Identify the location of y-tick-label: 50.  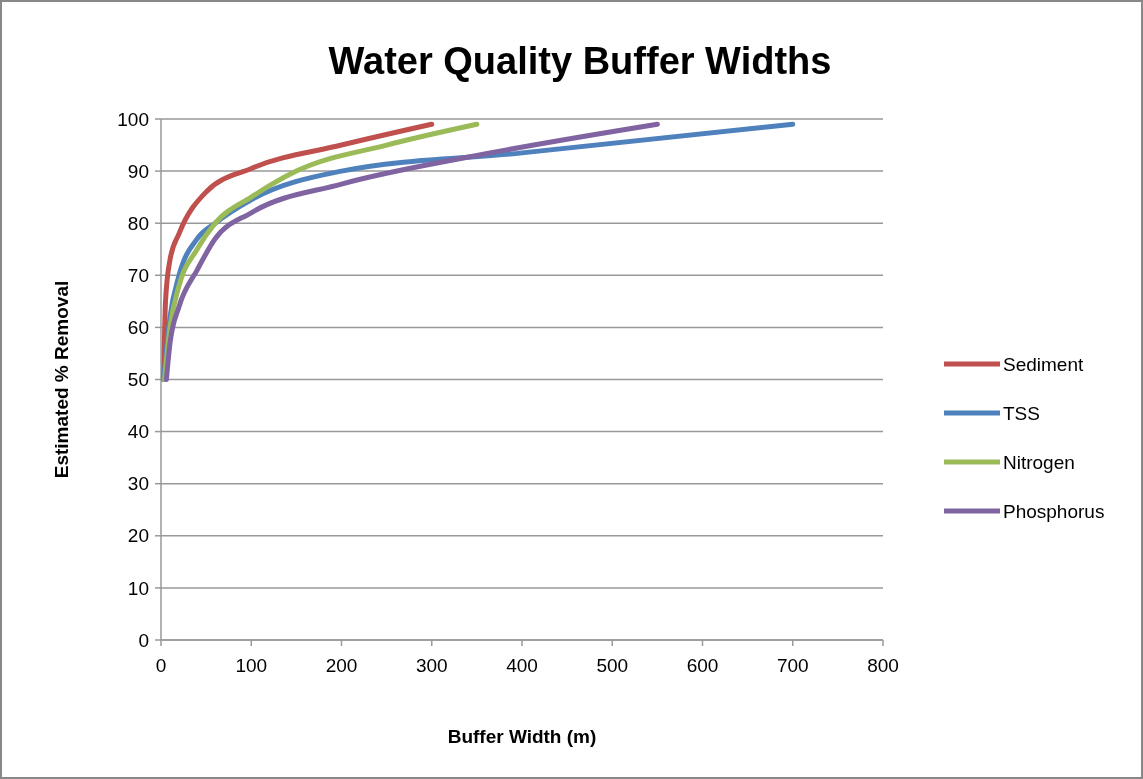
(138, 380).